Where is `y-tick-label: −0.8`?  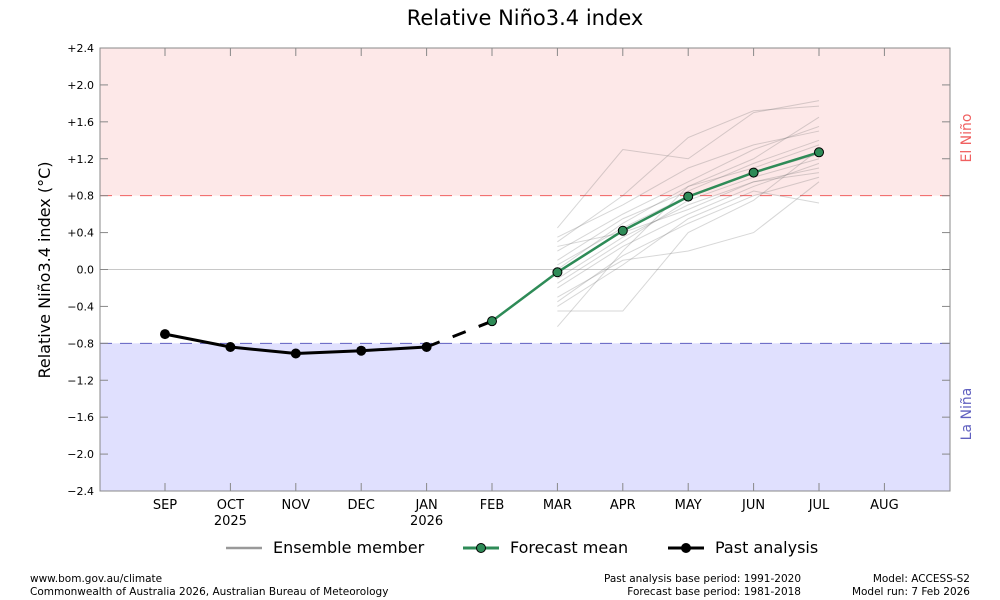
y-tick-label: −0.8 is located at coordinates (80, 343).